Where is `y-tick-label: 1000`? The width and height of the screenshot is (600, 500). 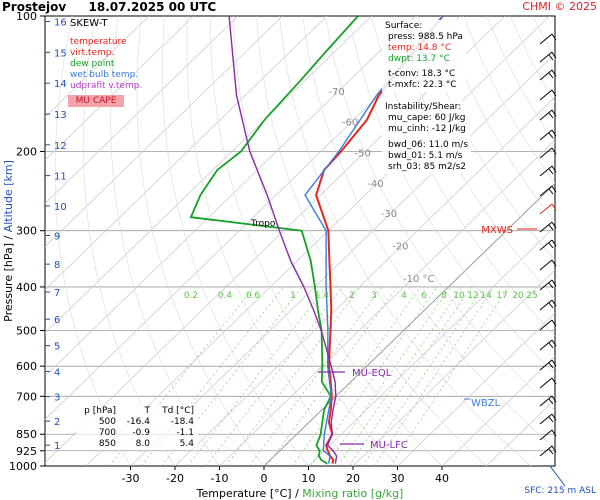 y-tick-label: 1000 is located at coordinates (23, 466).